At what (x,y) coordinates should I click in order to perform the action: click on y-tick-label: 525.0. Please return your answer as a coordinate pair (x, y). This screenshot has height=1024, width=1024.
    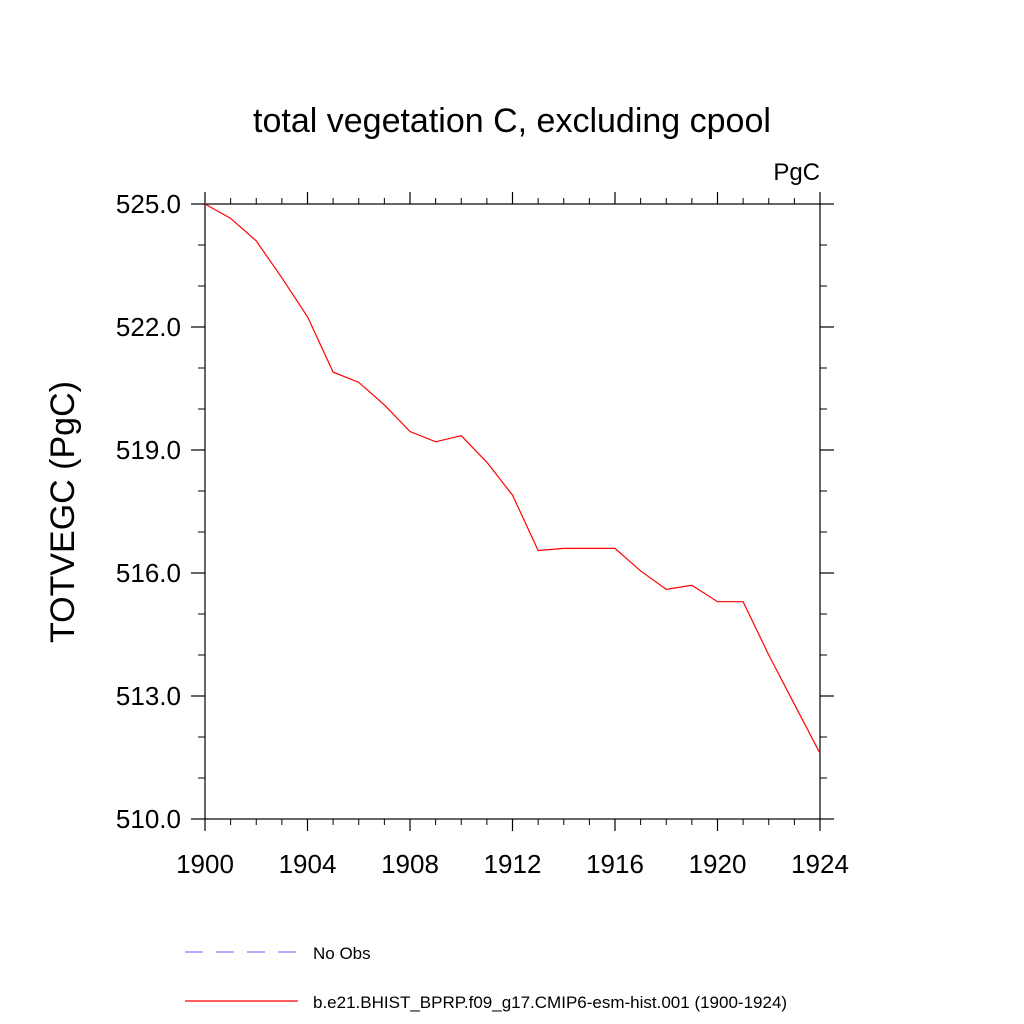
    Looking at the image, I should click on (148, 204).